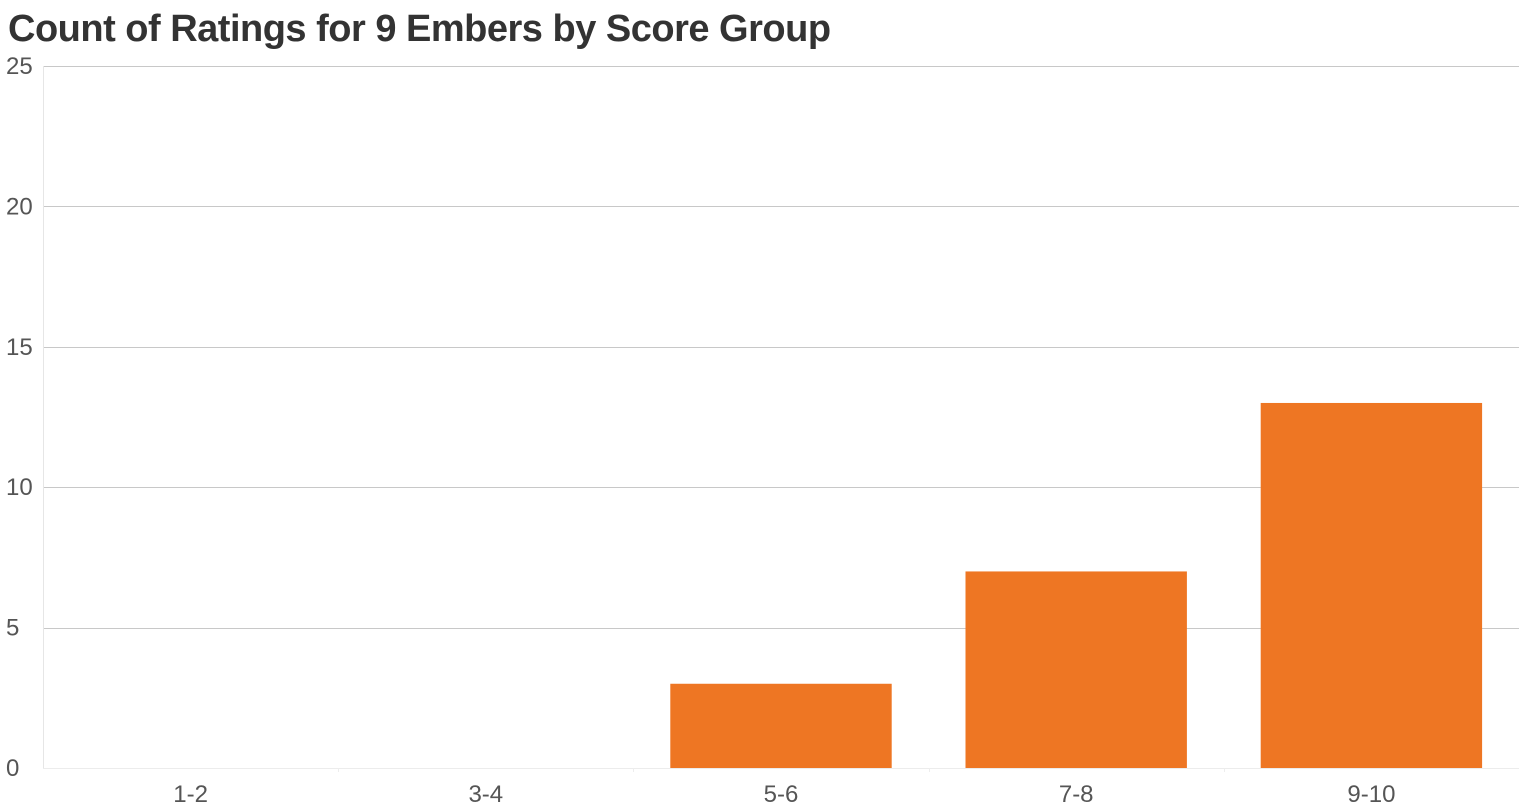  I want to click on y-tick-label: 20, so click(19, 206).